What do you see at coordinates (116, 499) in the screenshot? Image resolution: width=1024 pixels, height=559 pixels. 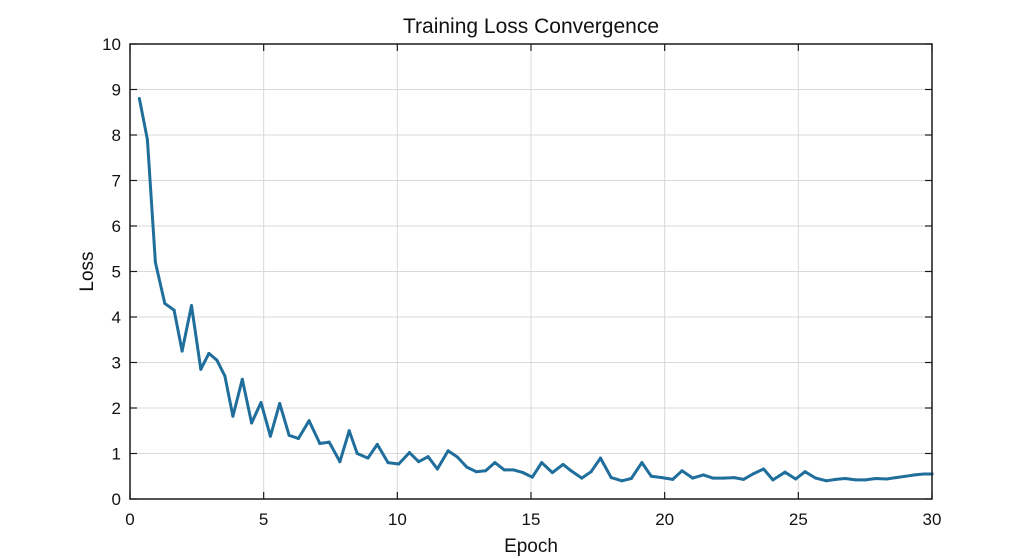 I see `y-tick-label: 0` at bounding box center [116, 499].